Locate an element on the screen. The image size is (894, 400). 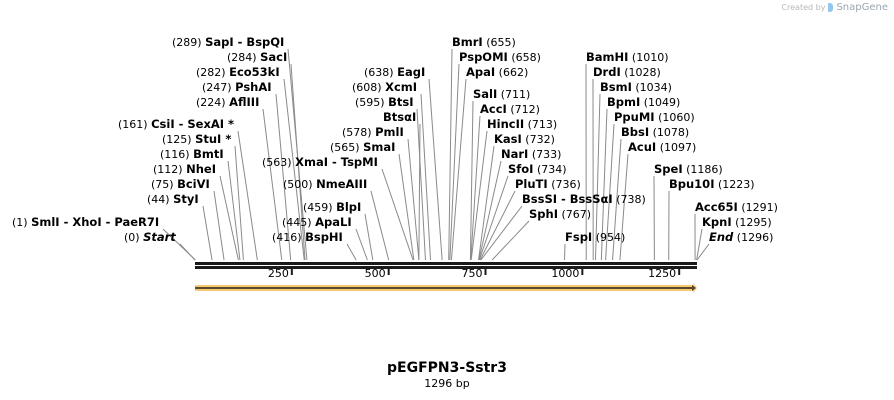
enzyme-label: PspOMI (658) is located at coordinates (500, 58).